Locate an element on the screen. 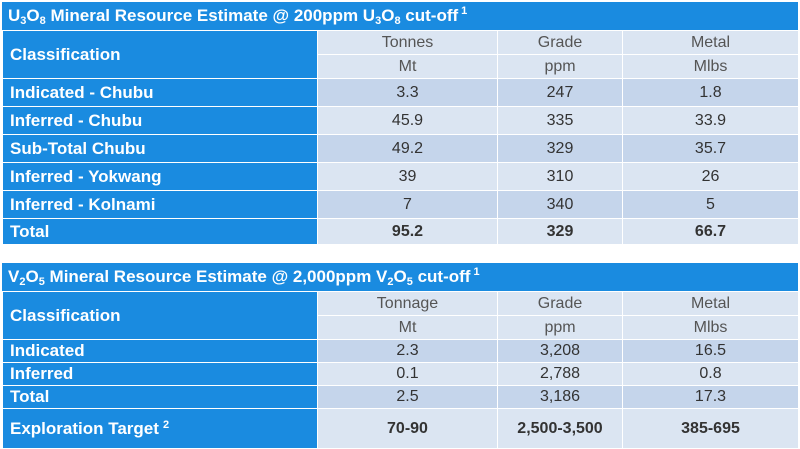 This screenshot has width=800, height=449. row-label: Inferred is located at coordinates (160, 374).